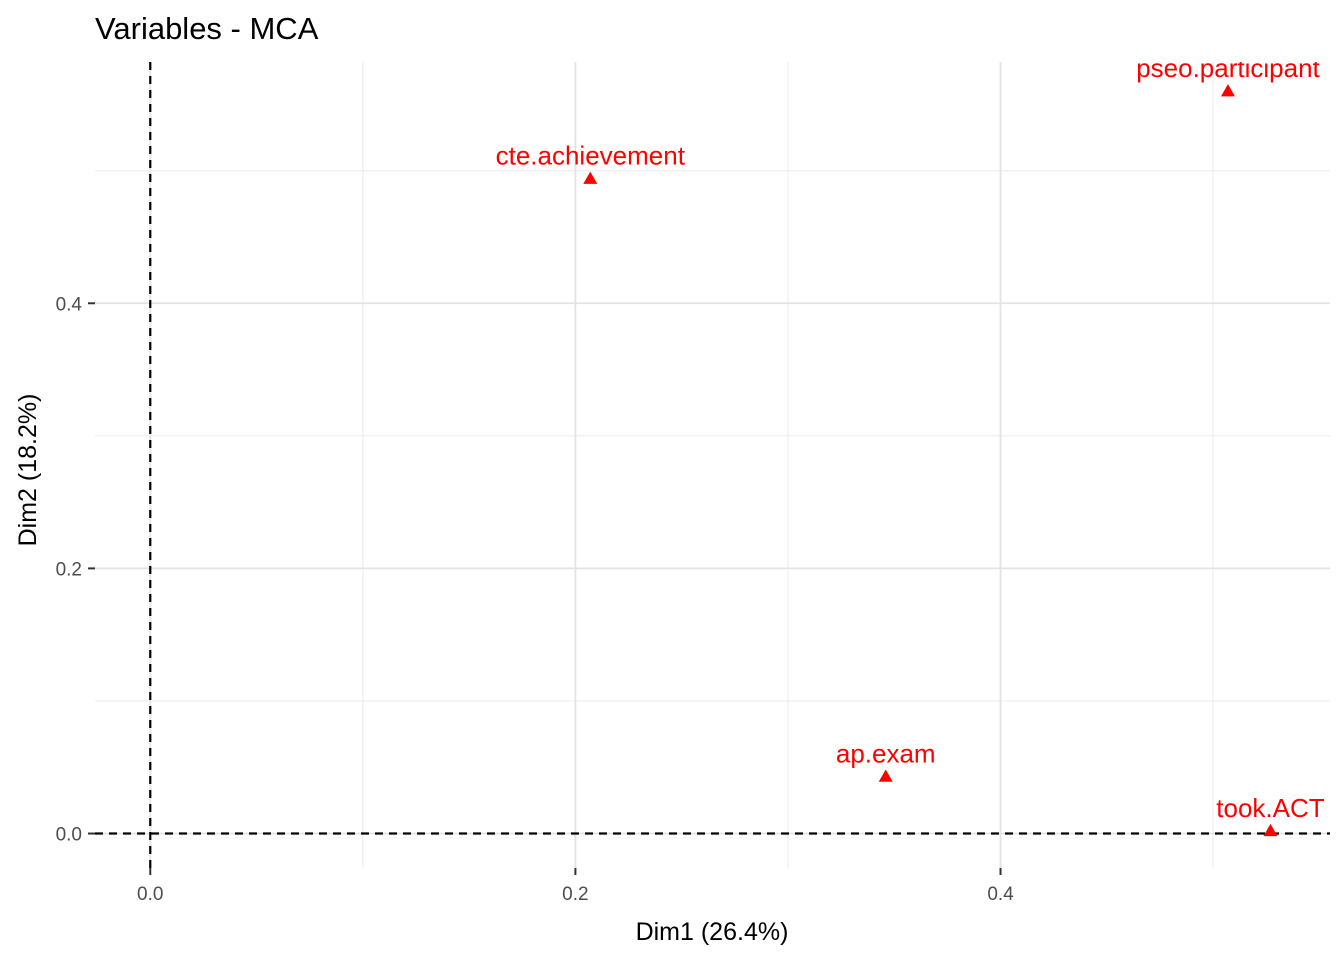 This screenshot has height=960, width=1344. I want to click on point-marker-pseo-participant, so click(1227, 90).